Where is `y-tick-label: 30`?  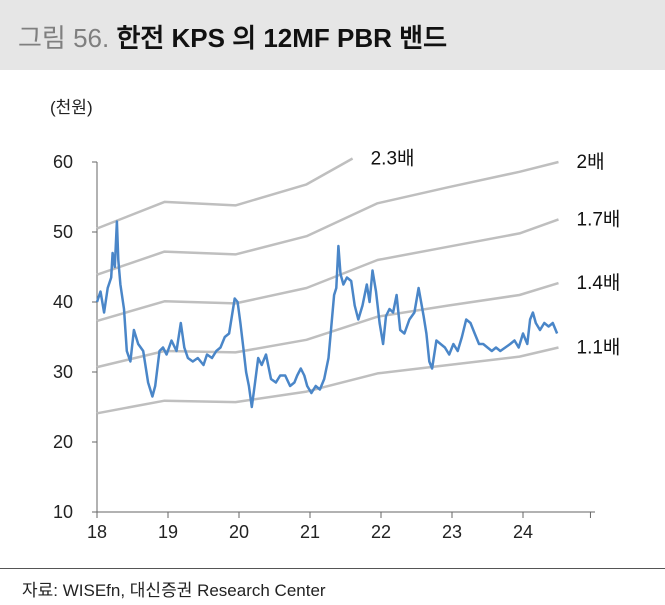
y-tick-label: 30 is located at coordinates (63, 372).